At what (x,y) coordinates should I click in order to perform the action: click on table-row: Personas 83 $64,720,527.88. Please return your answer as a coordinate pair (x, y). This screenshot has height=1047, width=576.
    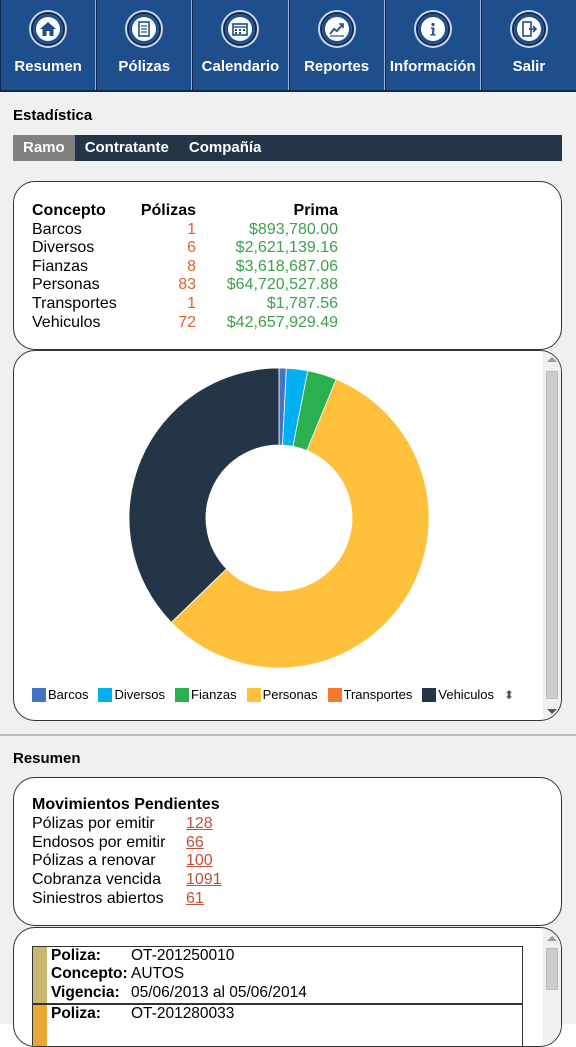
    Looking at the image, I should click on (185, 285).